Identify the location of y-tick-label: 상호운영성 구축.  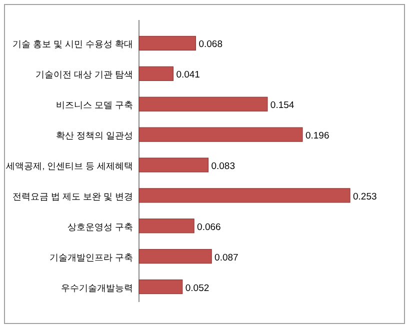
(100, 227).